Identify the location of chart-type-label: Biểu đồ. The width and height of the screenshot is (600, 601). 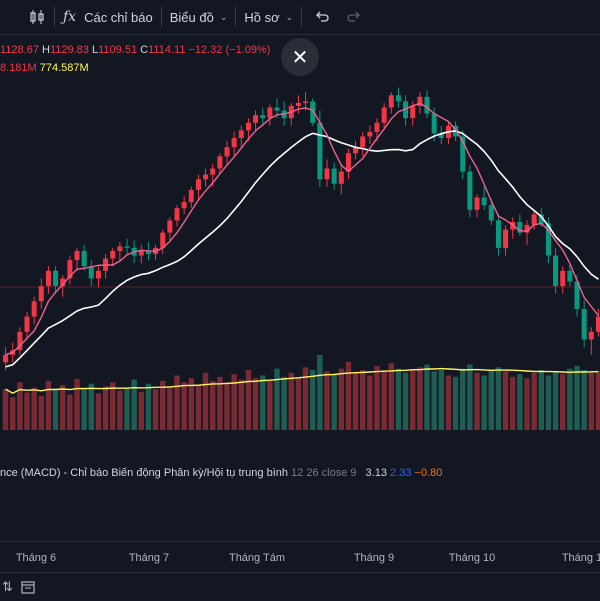
(191, 17).